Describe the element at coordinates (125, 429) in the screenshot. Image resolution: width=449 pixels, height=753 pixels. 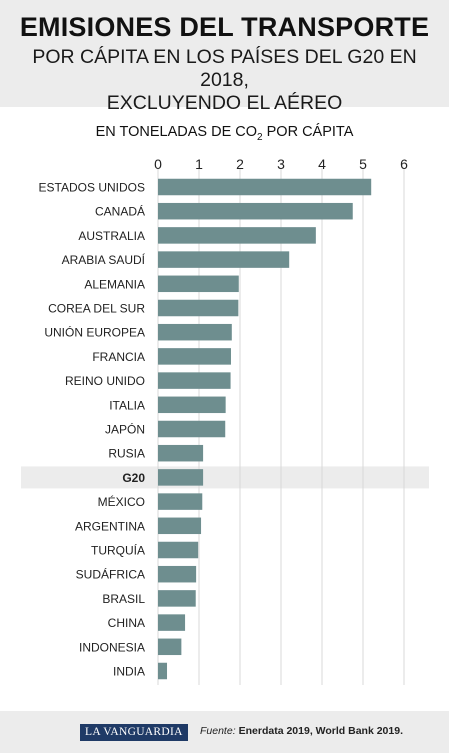
I see `category-label: JAPÓN` at that location.